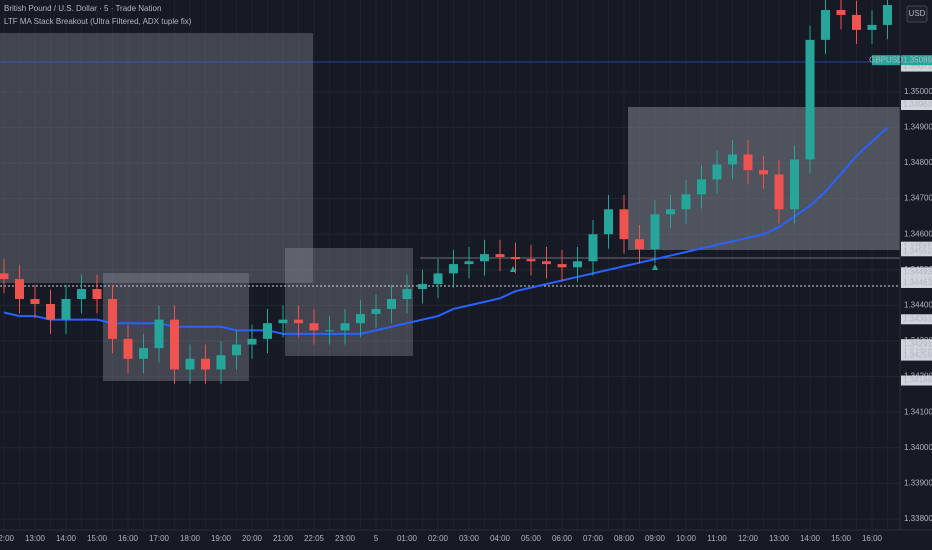 This screenshot has height=550, width=932. I want to click on y-tick-label: 1.33900, so click(918, 482).